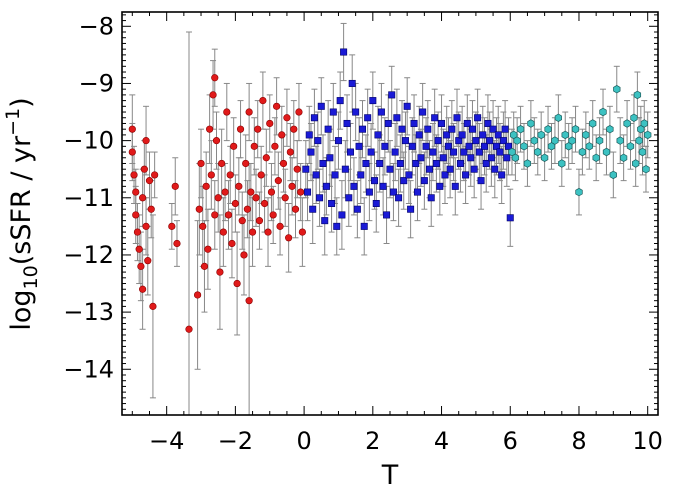  I want to click on y-tick-label: −14, so click(88, 369).